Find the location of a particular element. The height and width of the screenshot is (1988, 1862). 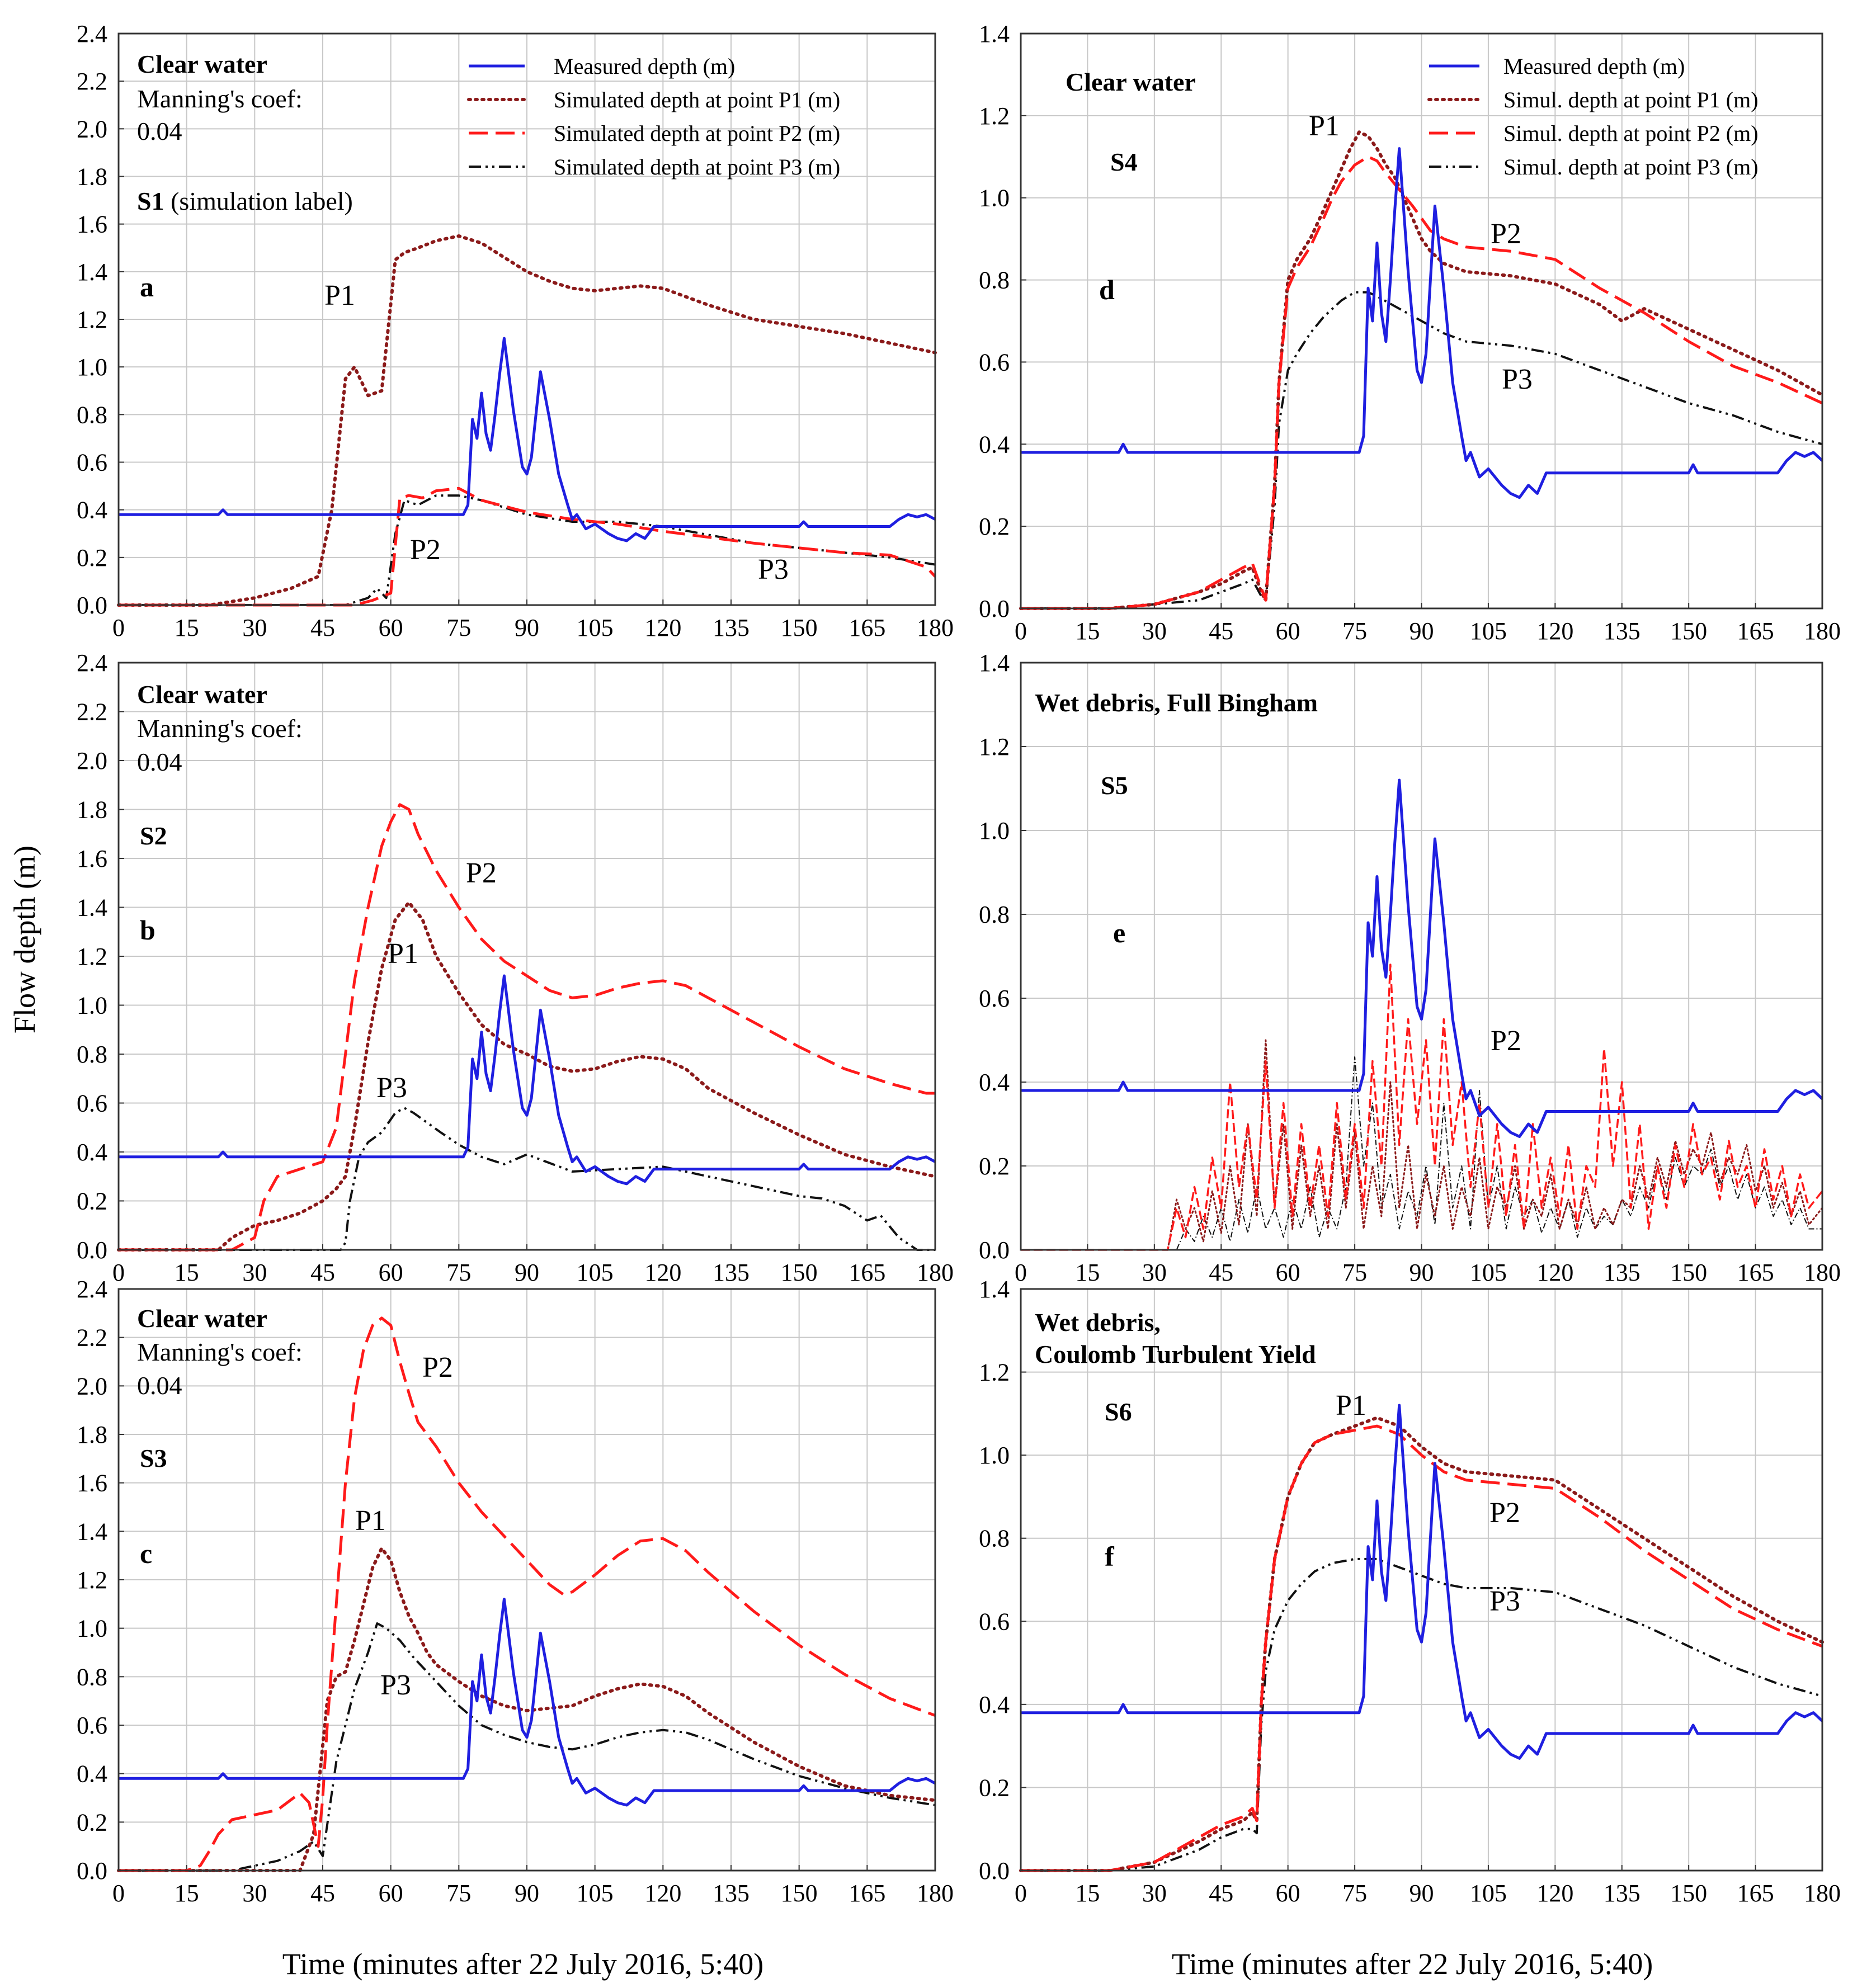

panel-f-label-p1: P1 is located at coordinates (1351, 1406).